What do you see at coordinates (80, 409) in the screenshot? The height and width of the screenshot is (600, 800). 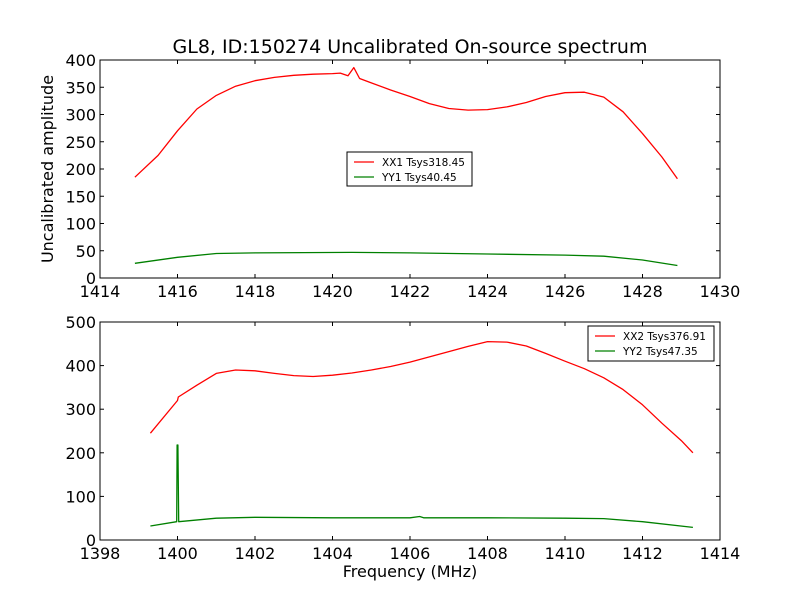 I see `bottom-y-tick-label: 300` at bounding box center [80, 409].